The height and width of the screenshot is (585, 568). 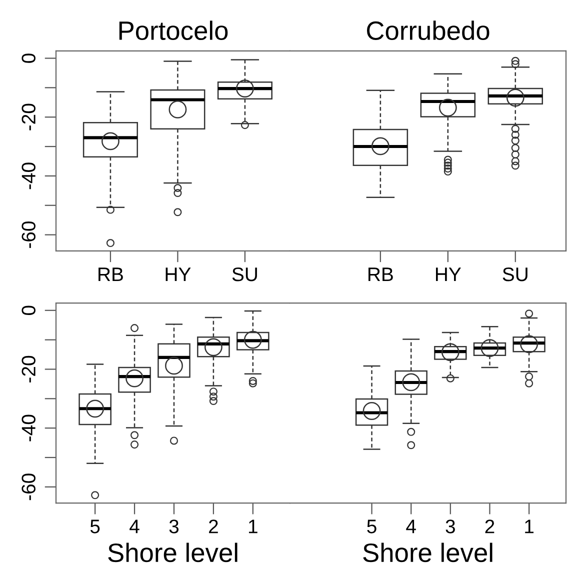 What do you see at coordinates (173, 30) in the screenshot?
I see `chart-title: Portocelo` at bounding box center [173, 30].